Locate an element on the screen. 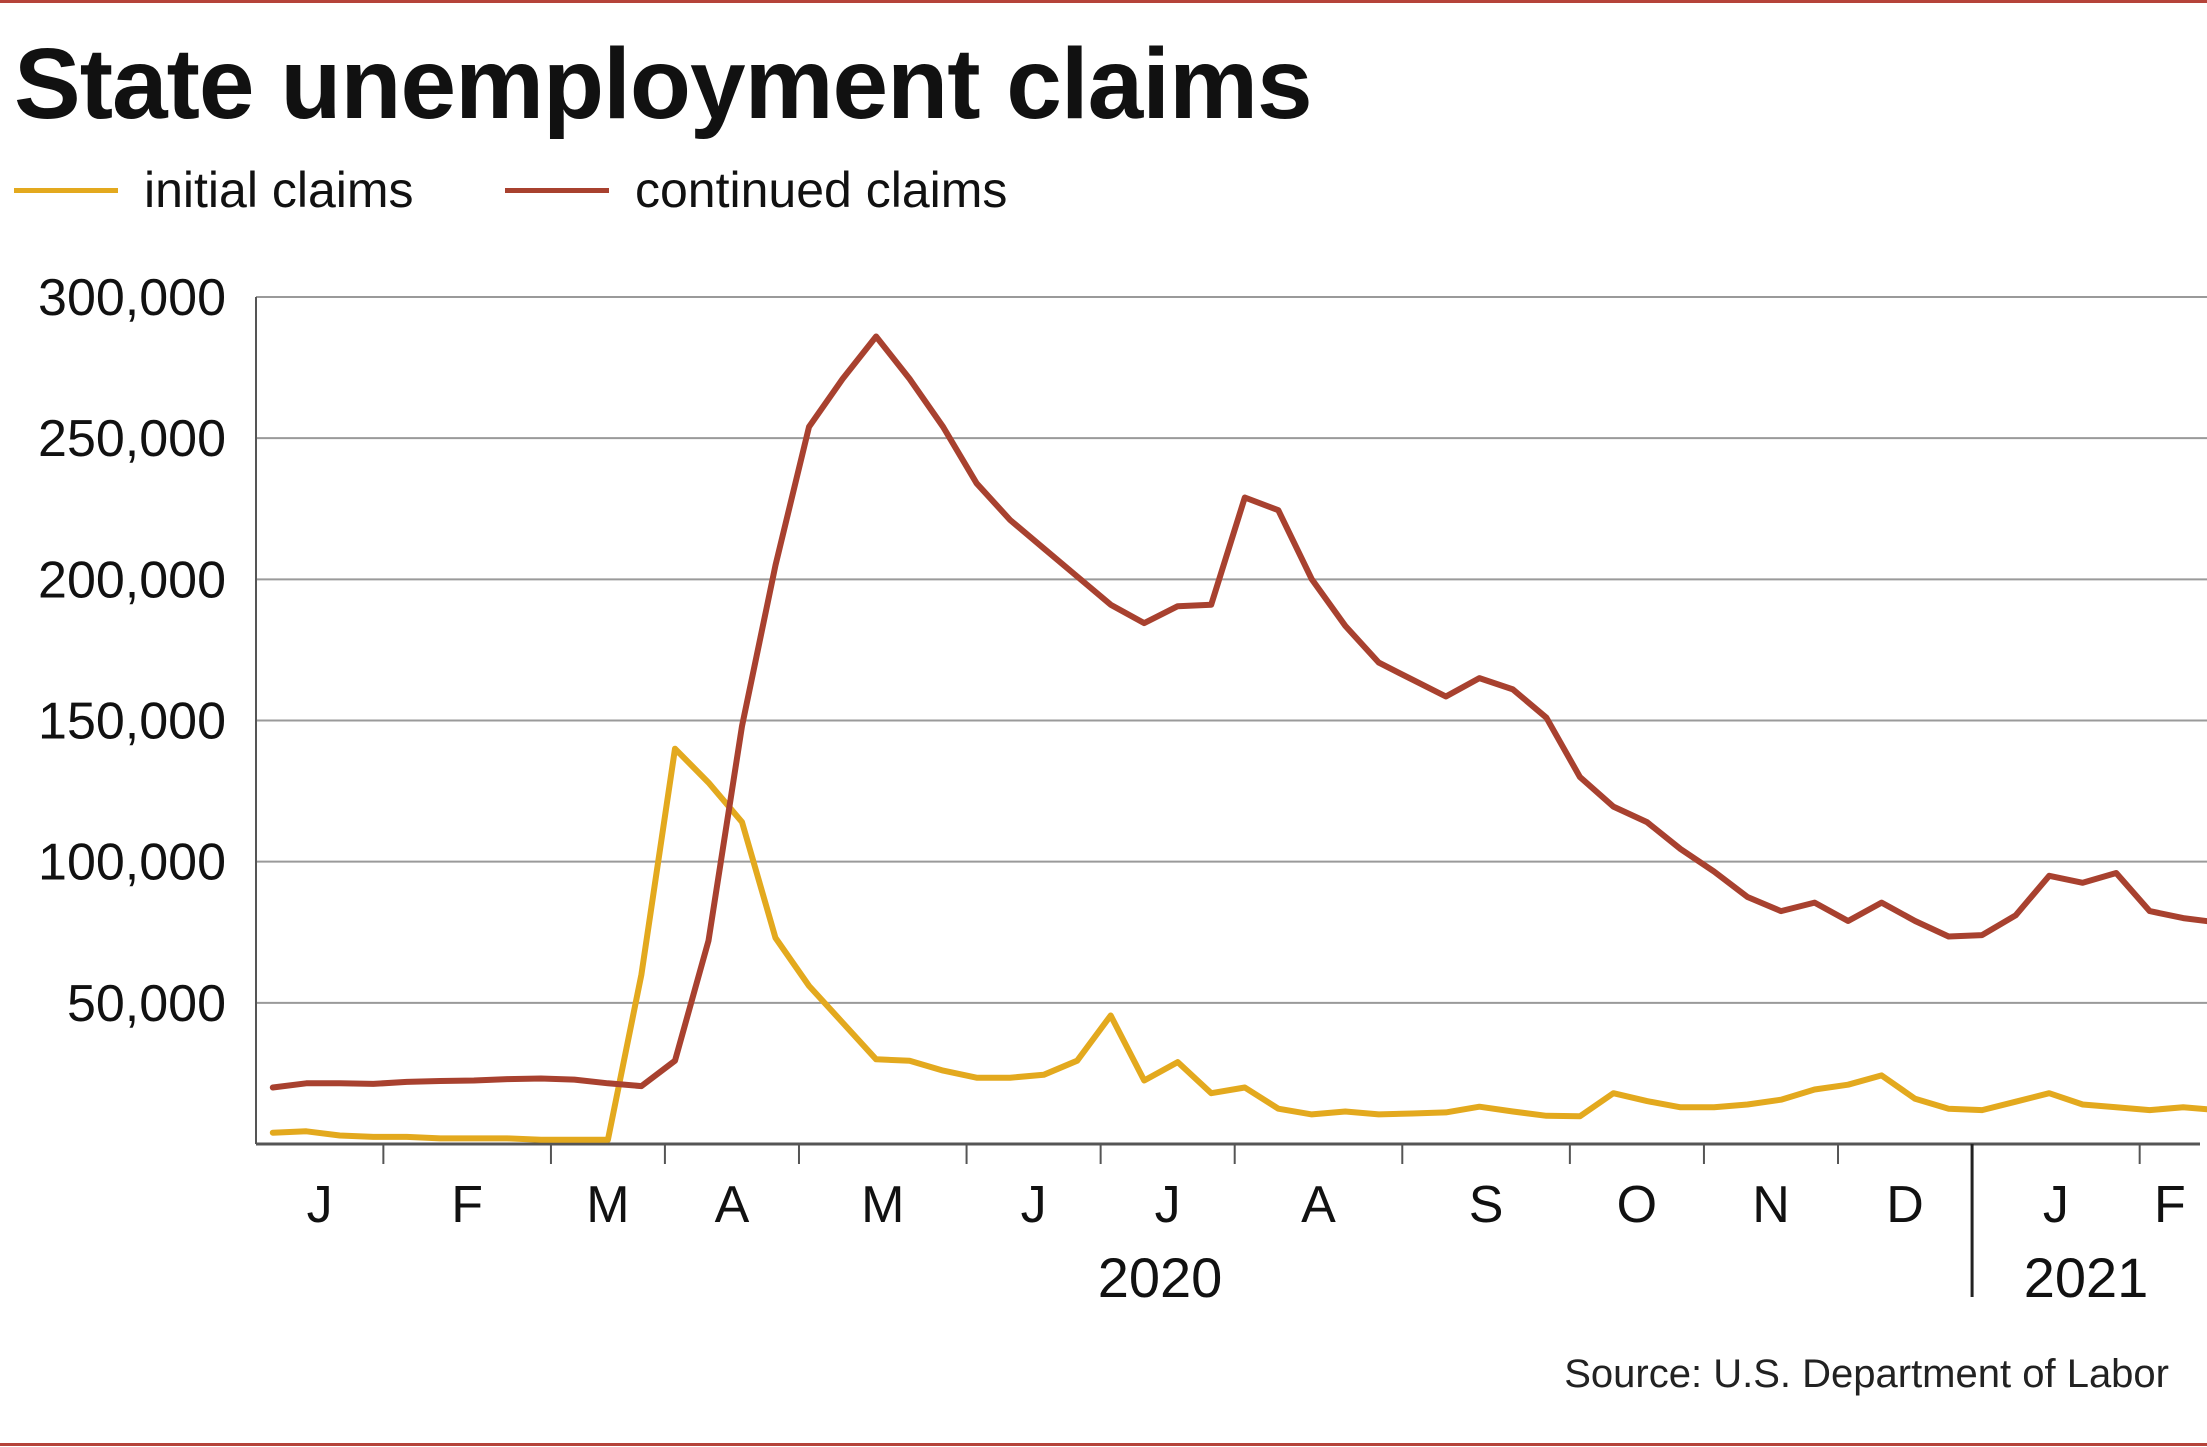 The image size is (2207, 1447). legend-continued-claims: continued claims is located at coordinates (756, 190).